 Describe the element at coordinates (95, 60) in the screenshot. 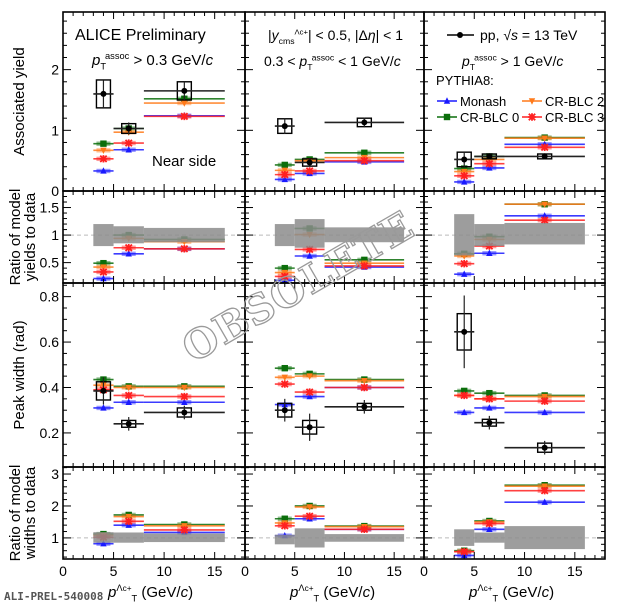

I see `cut-label-1-part: p` at that location.